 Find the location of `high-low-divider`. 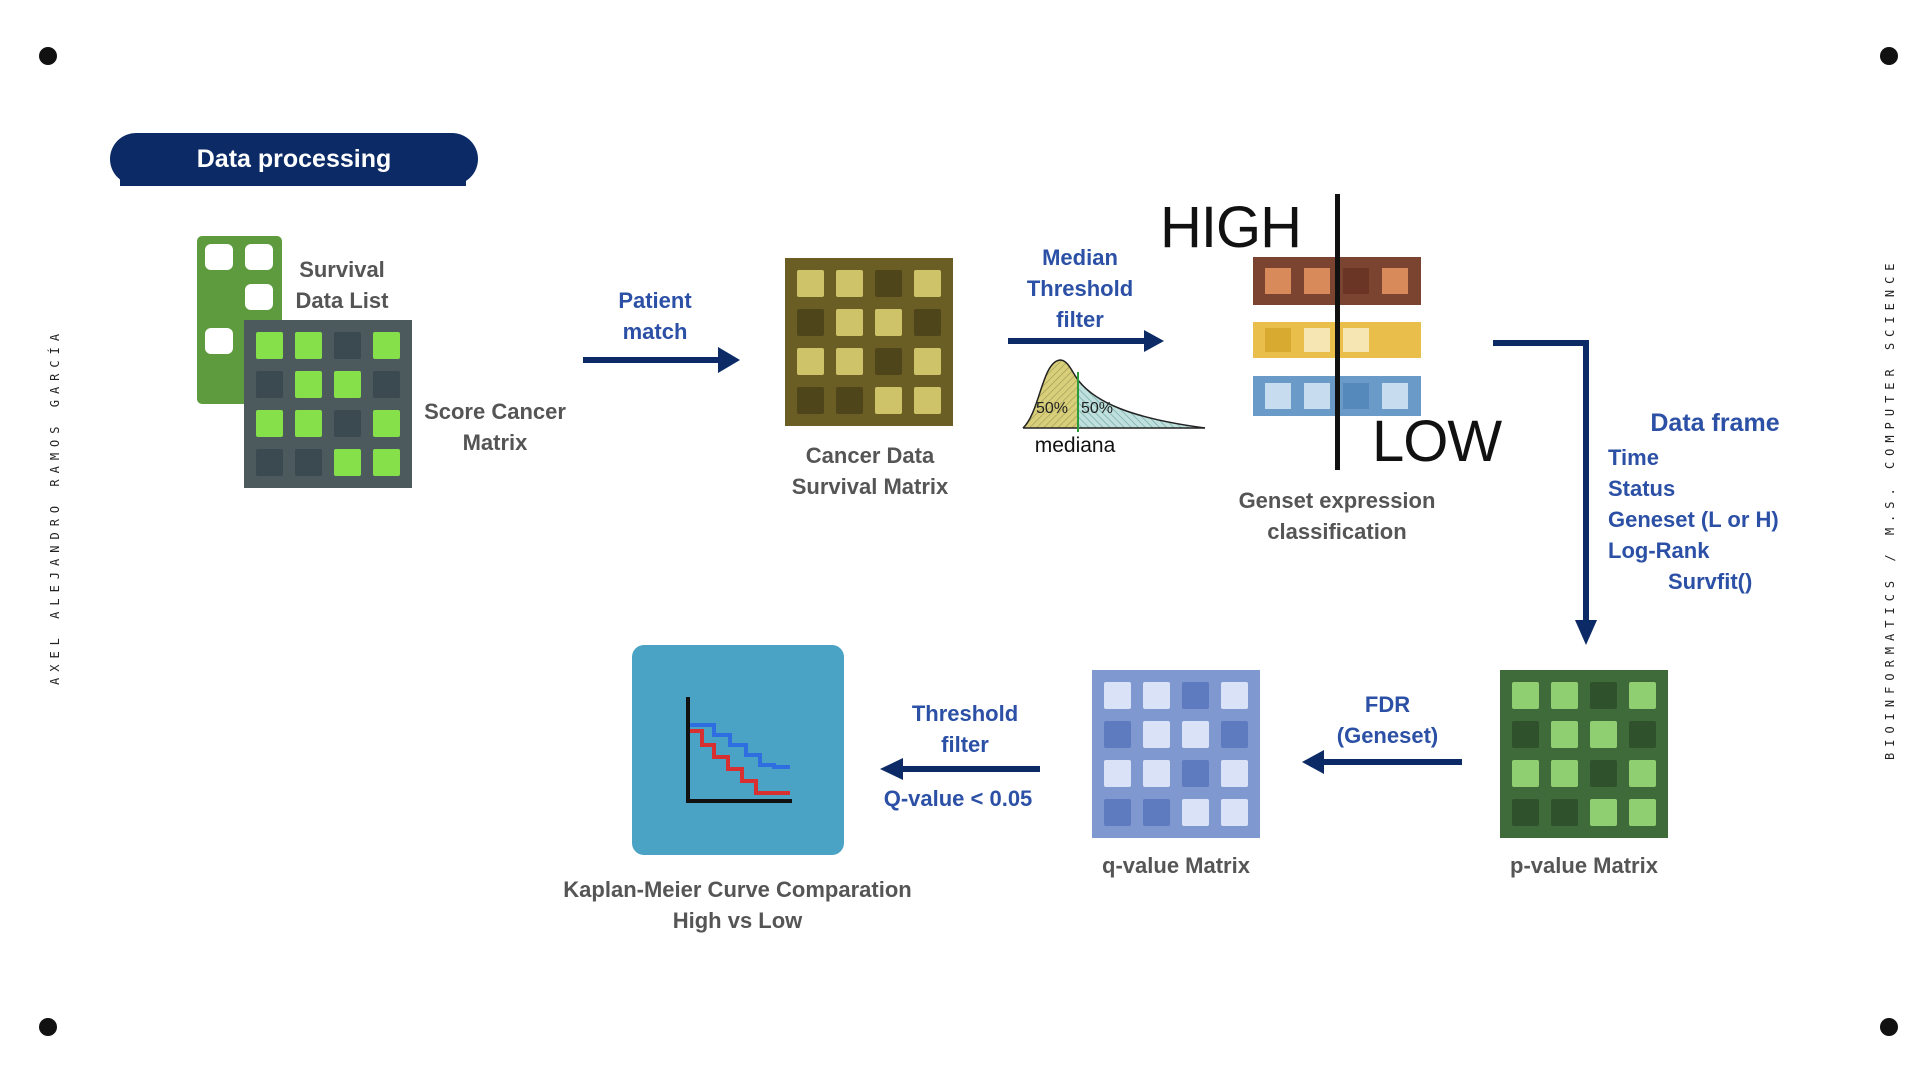

high-low-divider is located at coordinates (1337, 332).